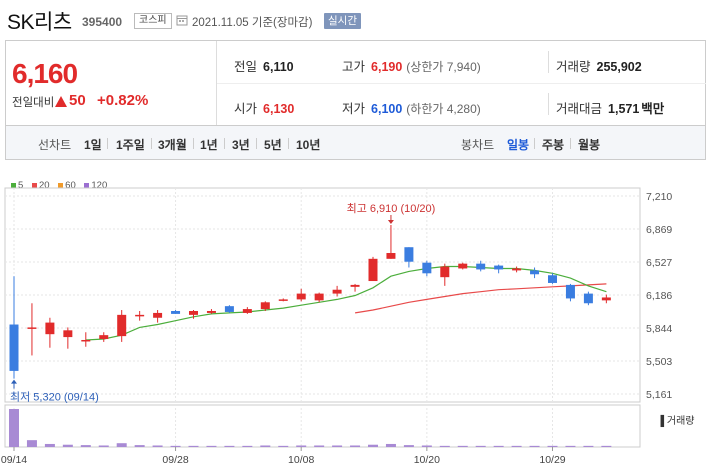  What do you see at coordinates (322, 426) in the screenshot?
I see `volume-plot-frame` at bounding box center [322, 426].